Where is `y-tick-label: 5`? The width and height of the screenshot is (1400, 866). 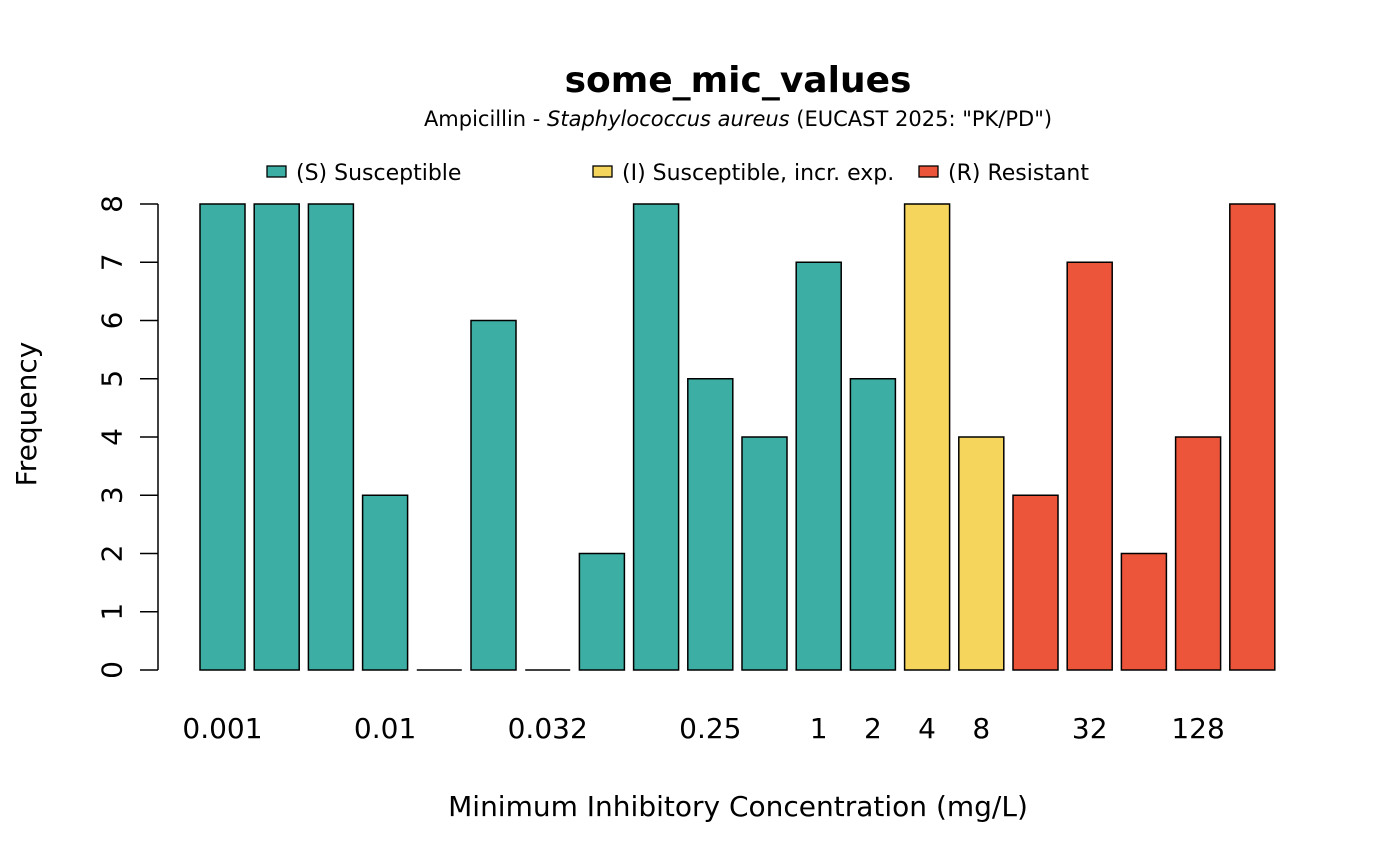 y-tick-label: 5 is located at coordinates (112, 379).